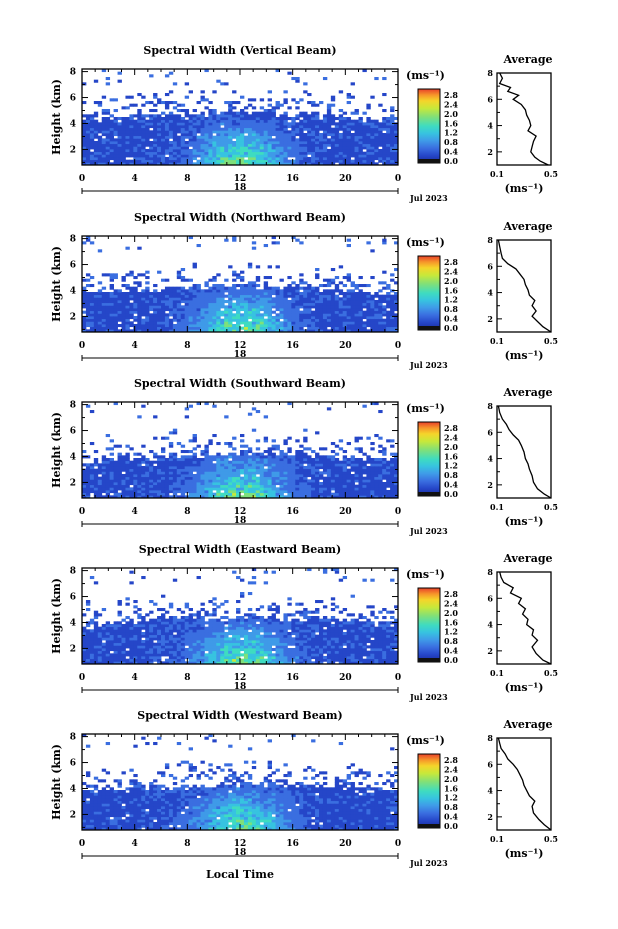  What do you see at coordinates (429, 293) in the screenshot?
I see `colorbar` at bounding box center [429, 293].